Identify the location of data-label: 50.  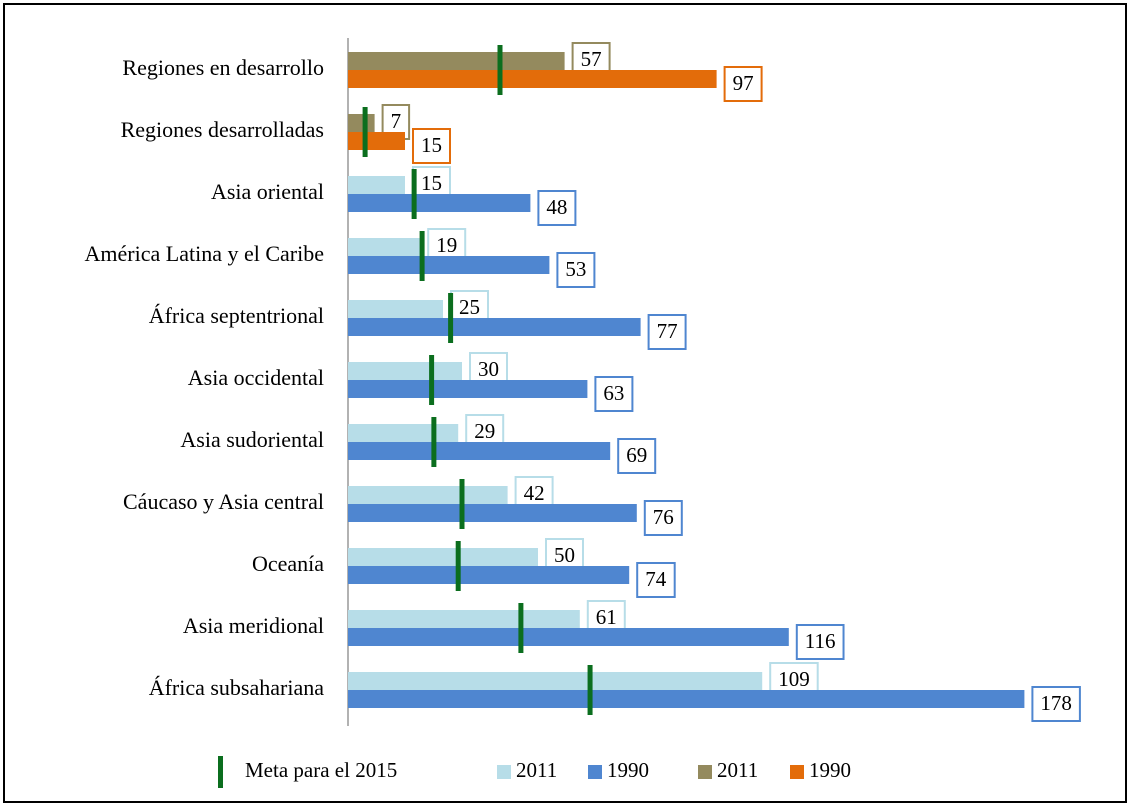
(564, 555).